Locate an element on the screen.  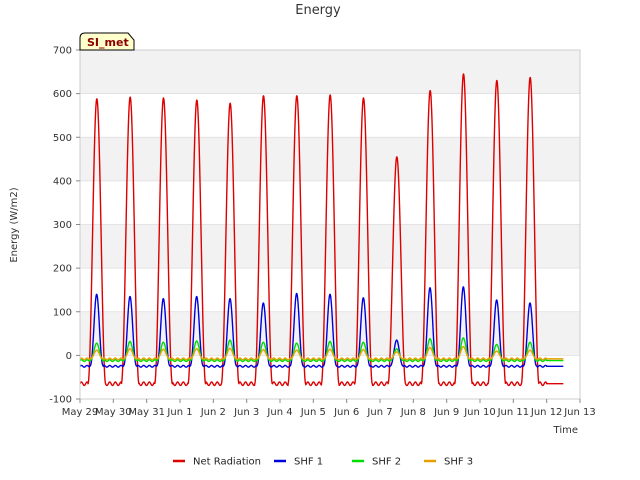
legend-label: SHF 3 is located at coordinates (458, 462).